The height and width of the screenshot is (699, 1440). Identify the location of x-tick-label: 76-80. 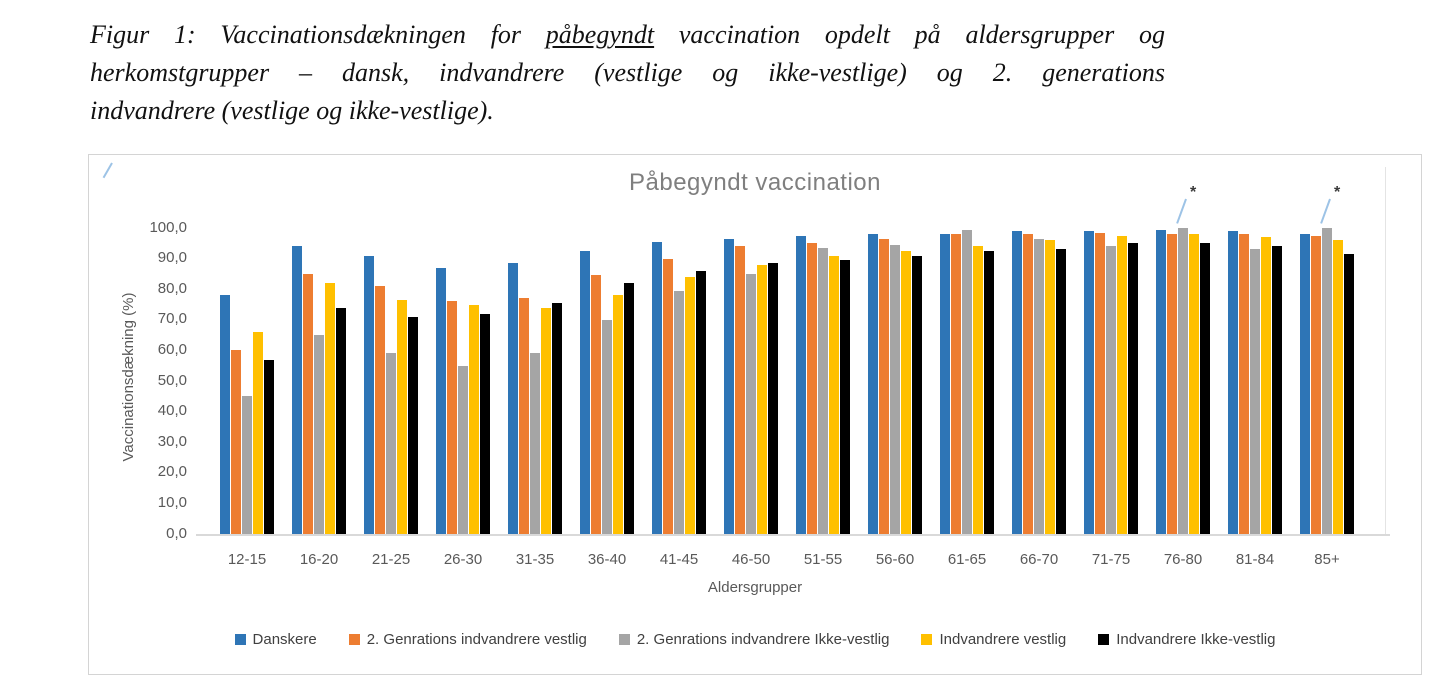
(1183, 559).